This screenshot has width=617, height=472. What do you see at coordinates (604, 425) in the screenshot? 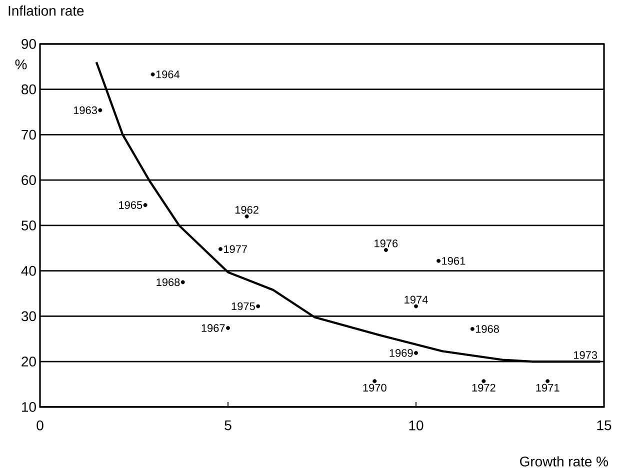
I see `x-tick-label: 15` at bounding box center [604, 425].